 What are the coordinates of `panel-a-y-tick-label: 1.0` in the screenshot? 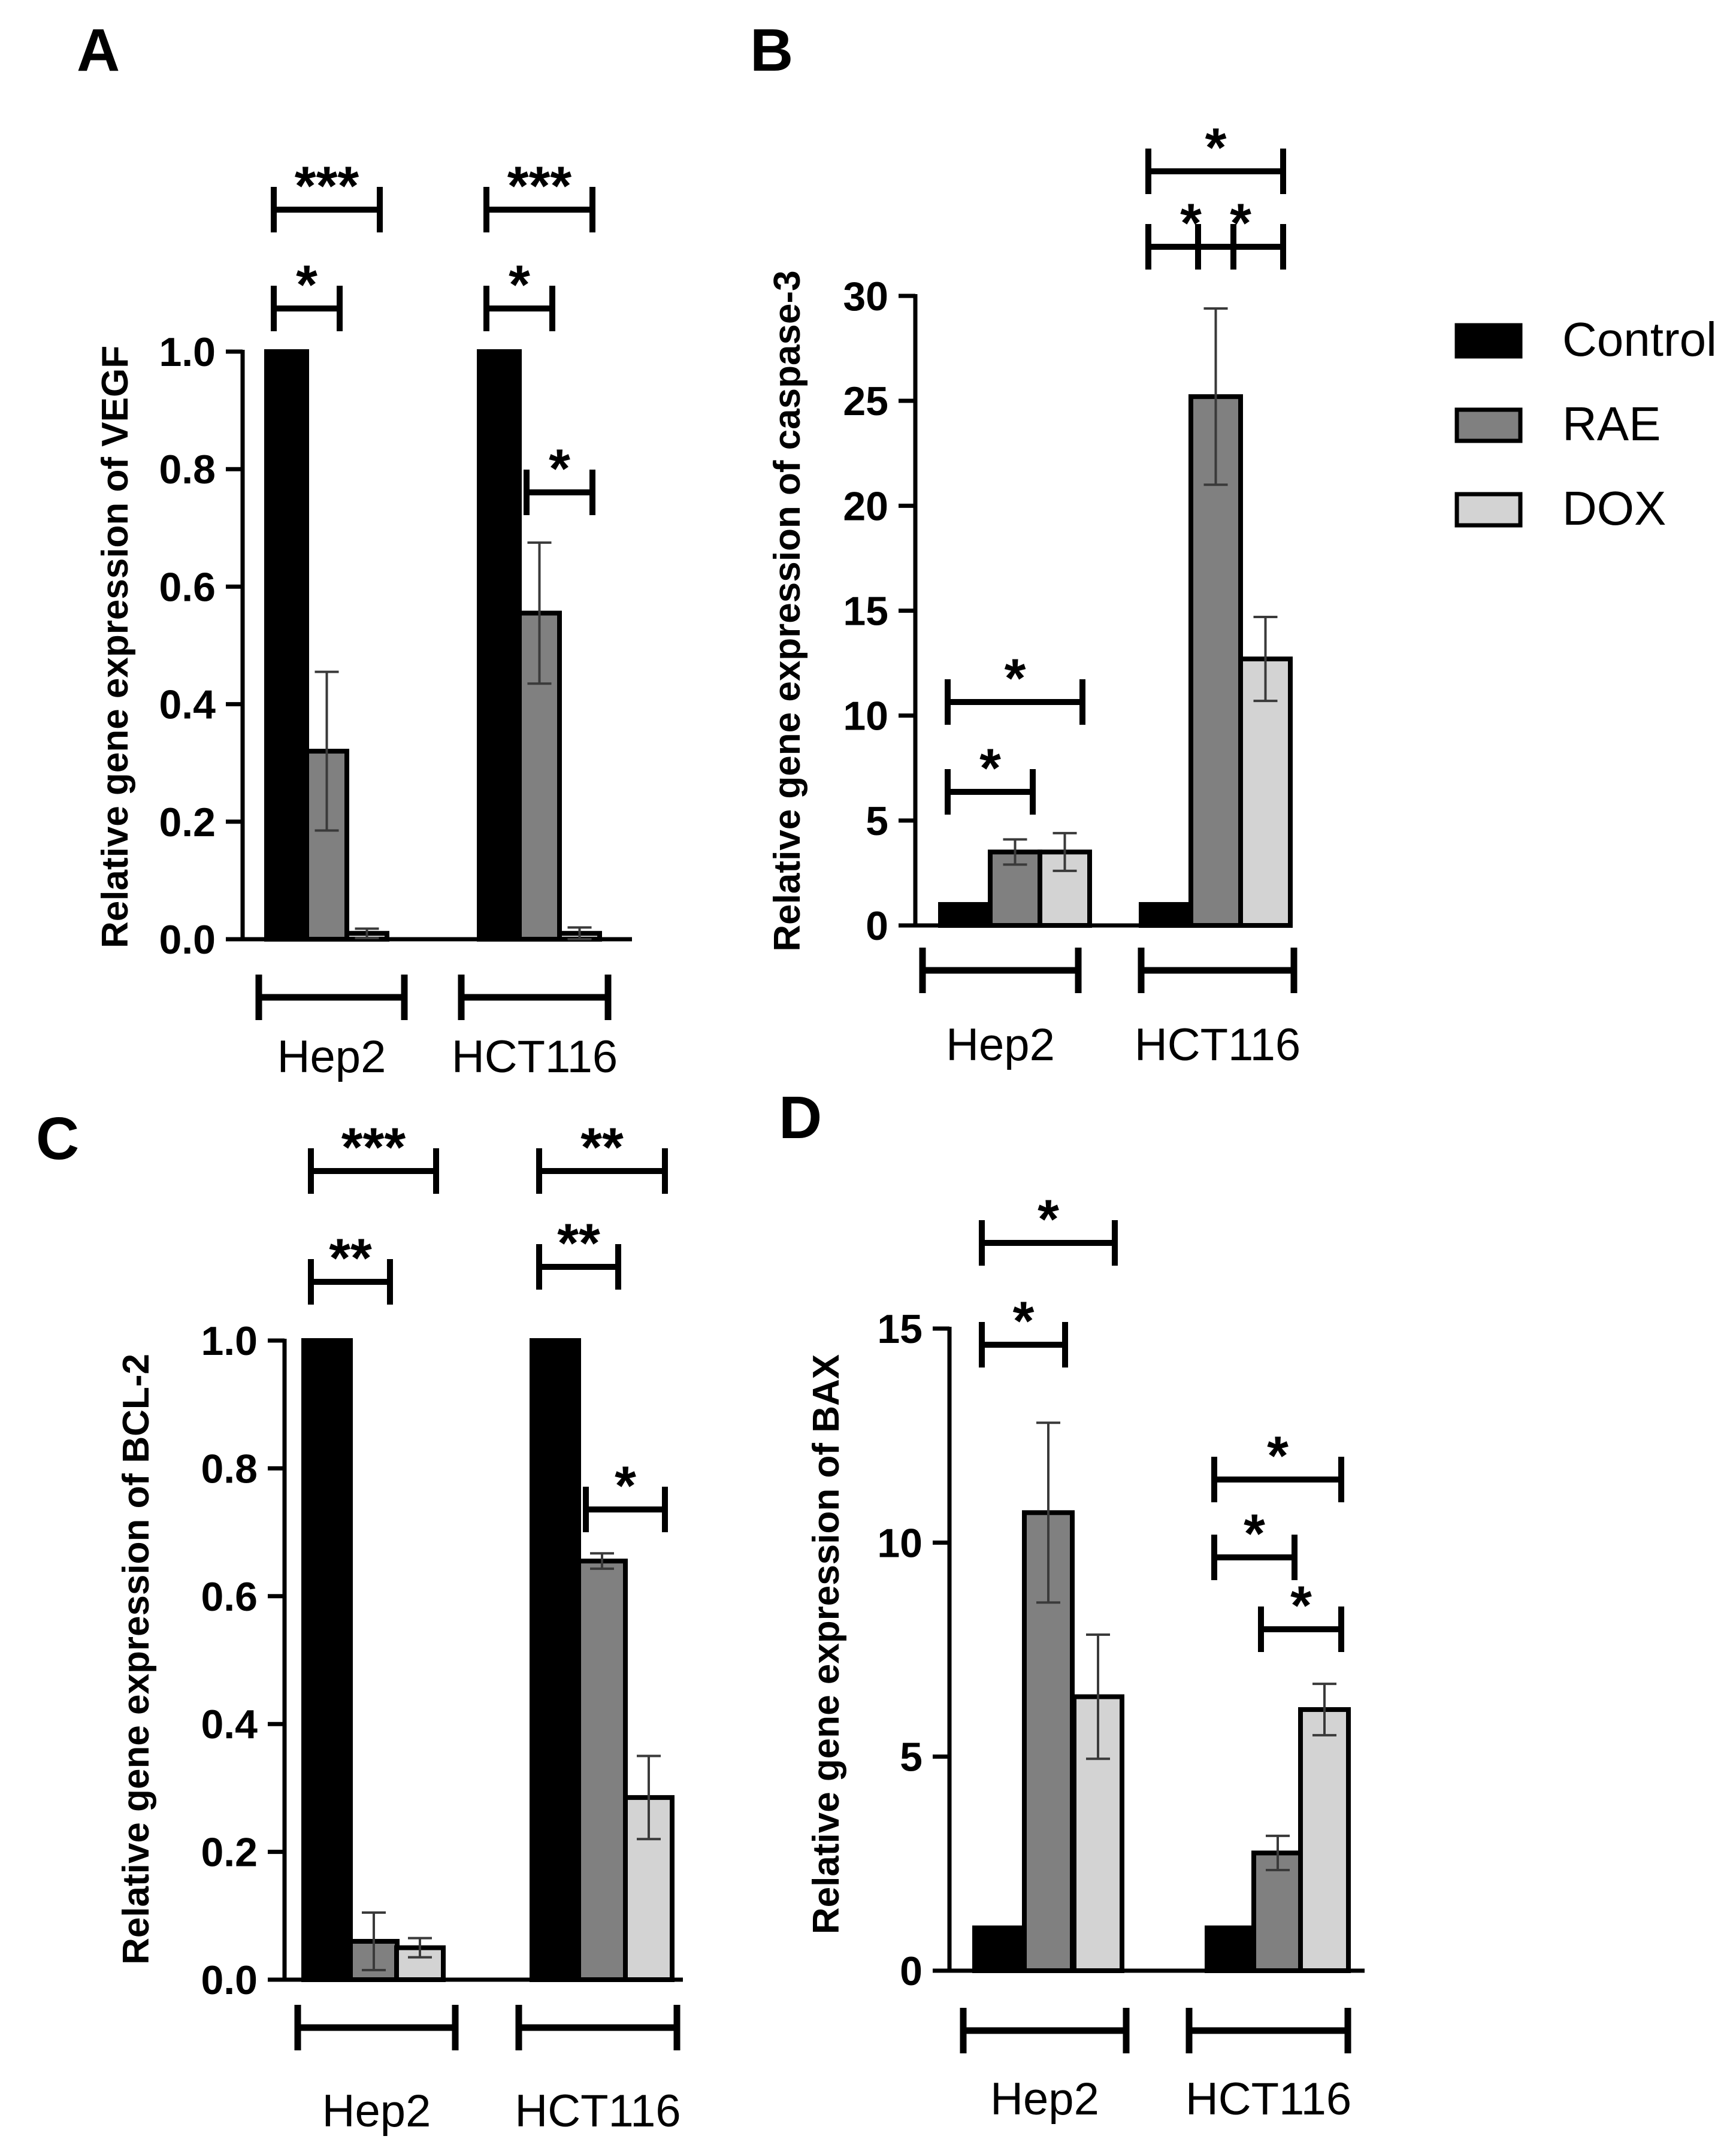 It's located at (187, 352).